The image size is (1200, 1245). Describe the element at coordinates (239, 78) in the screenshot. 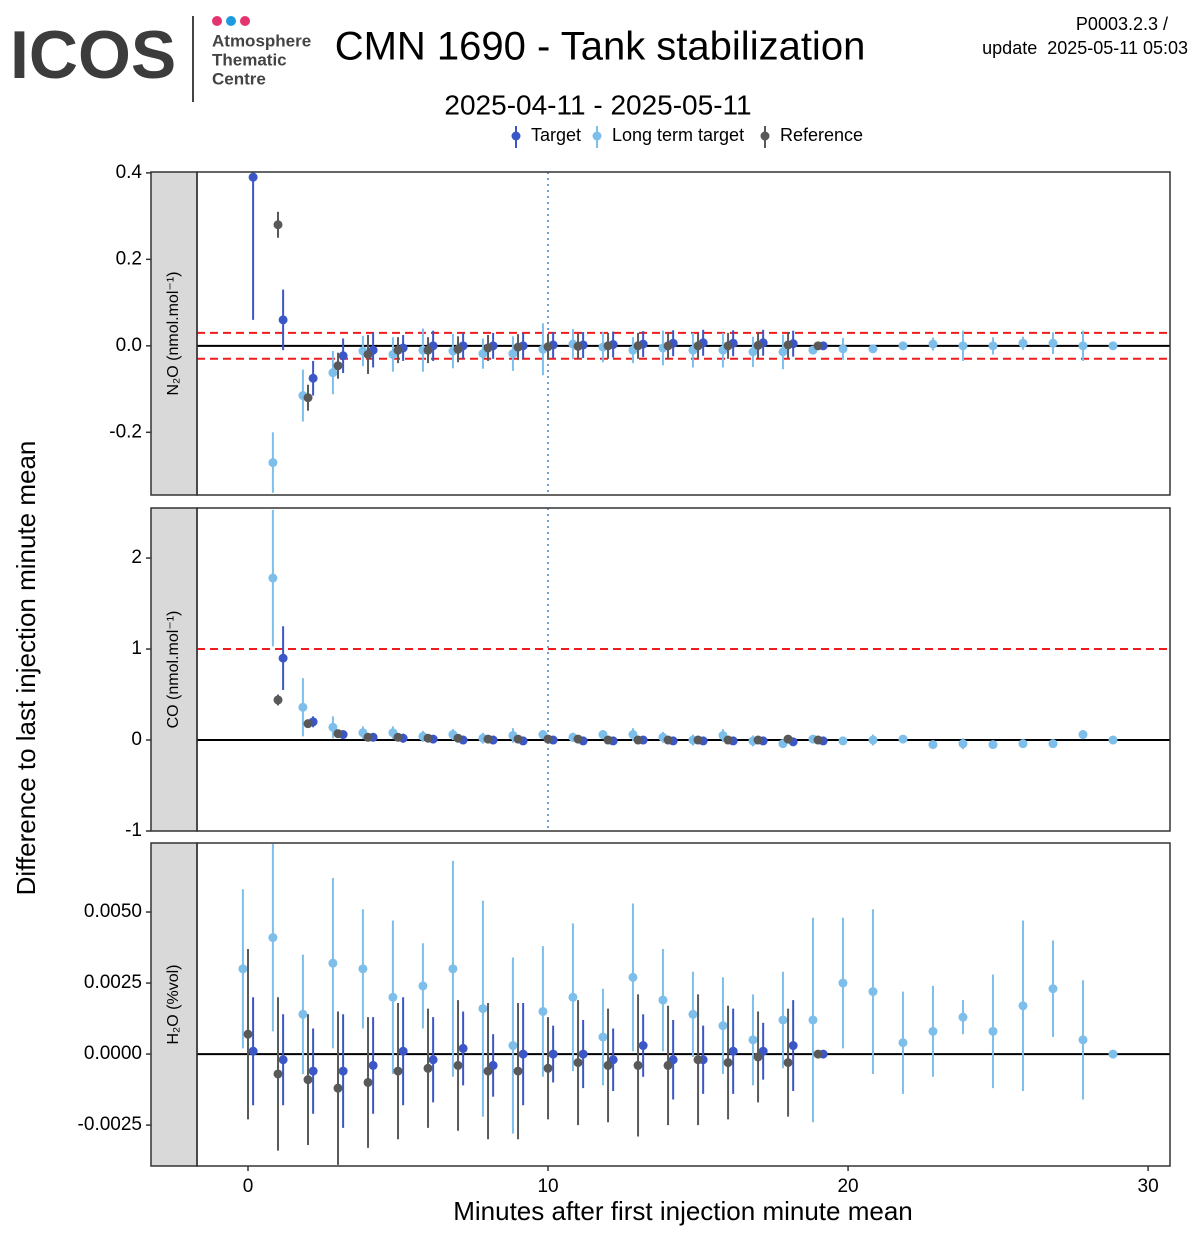

I see `org-line: Centre` at that location.